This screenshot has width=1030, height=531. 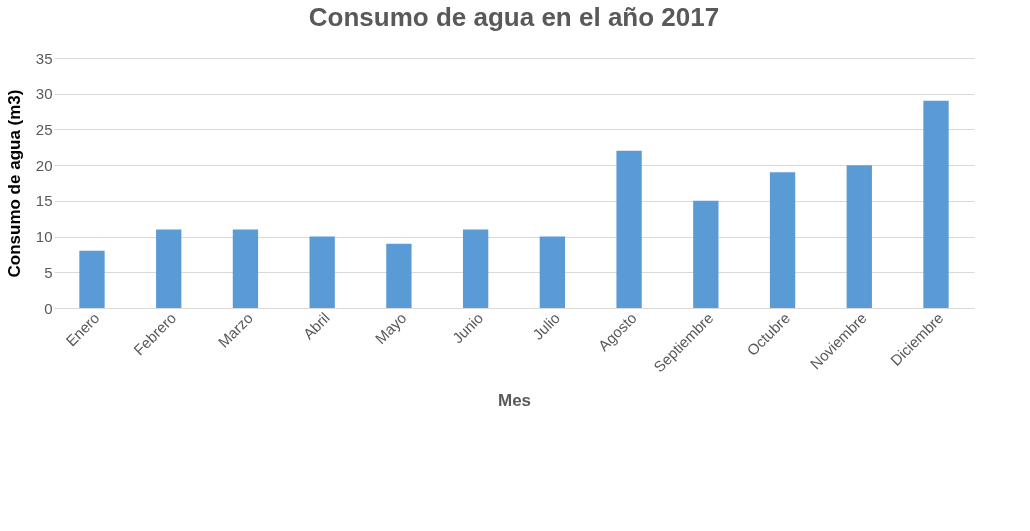 I want to click on y-tick-label: 15, so click(x=44, y=201).